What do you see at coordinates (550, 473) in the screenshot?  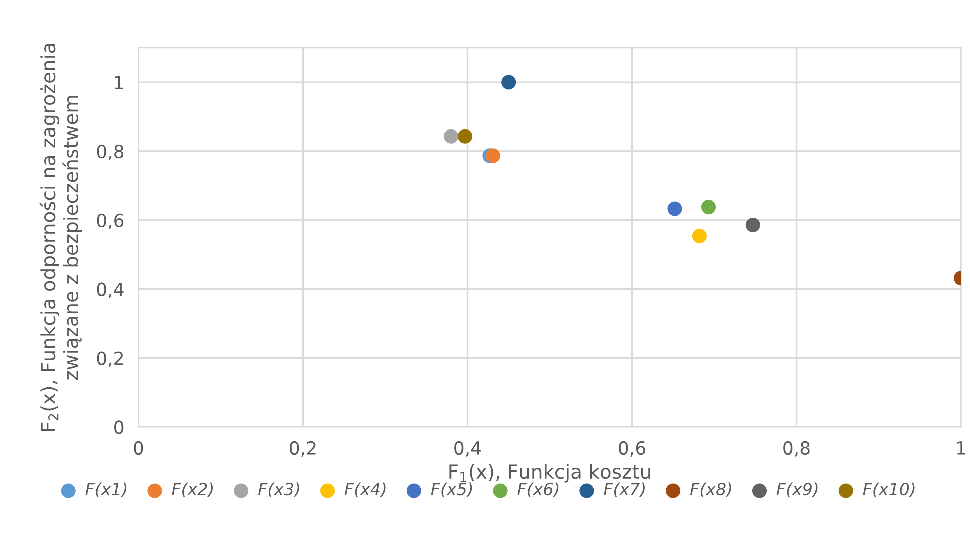 I see `x-axis-title: F$_{1}$(x), Funkcja kosztu` at bounding box center [550, 473].